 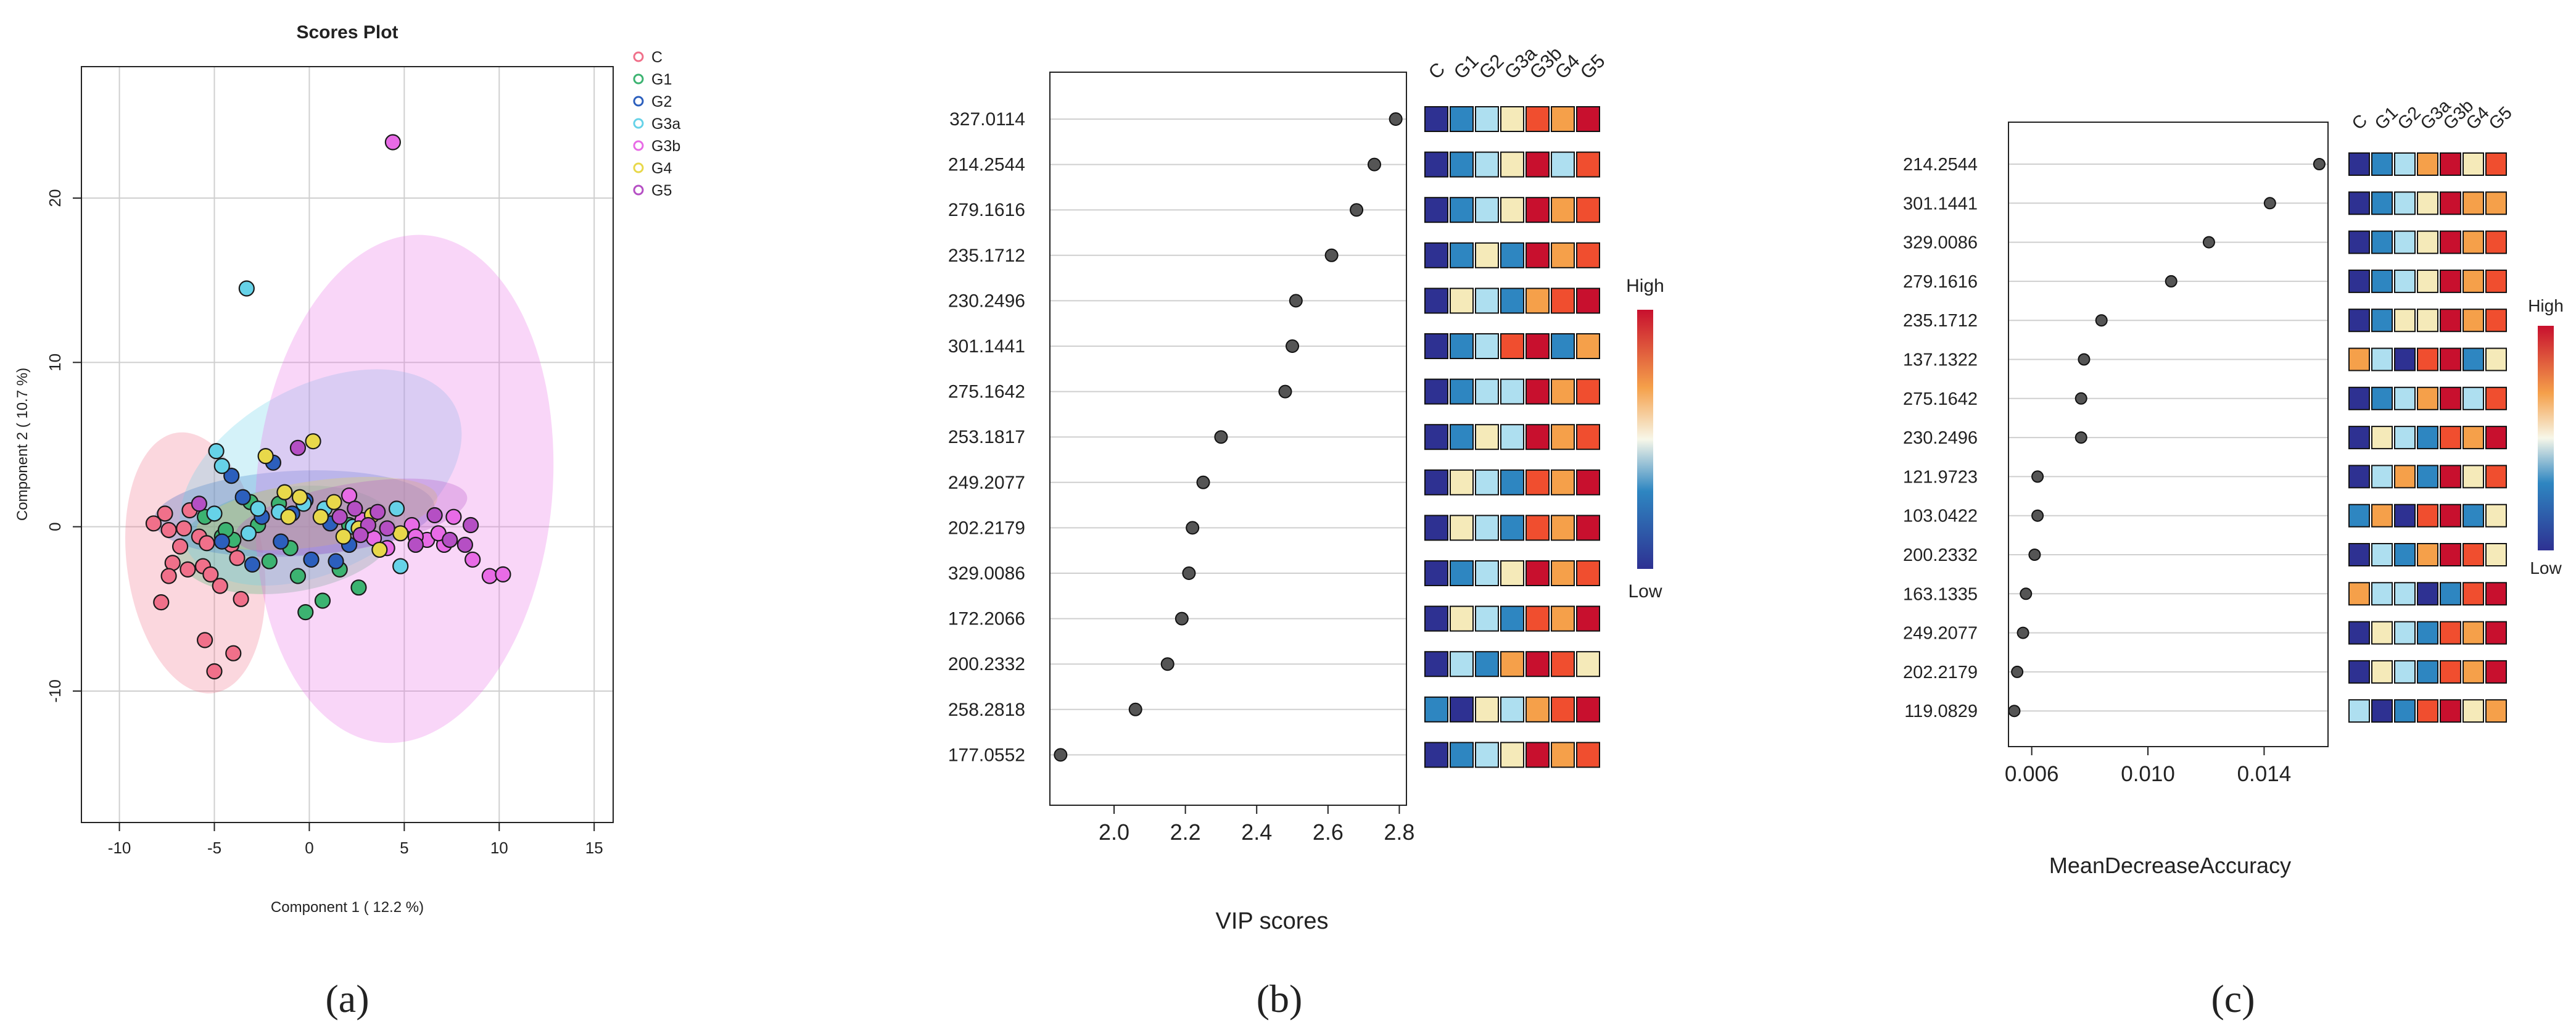 What do you see at coordinates (1645, 286) in the screenshot?
I see `vip-legend-high: High` at bounding box center [1645, 286].